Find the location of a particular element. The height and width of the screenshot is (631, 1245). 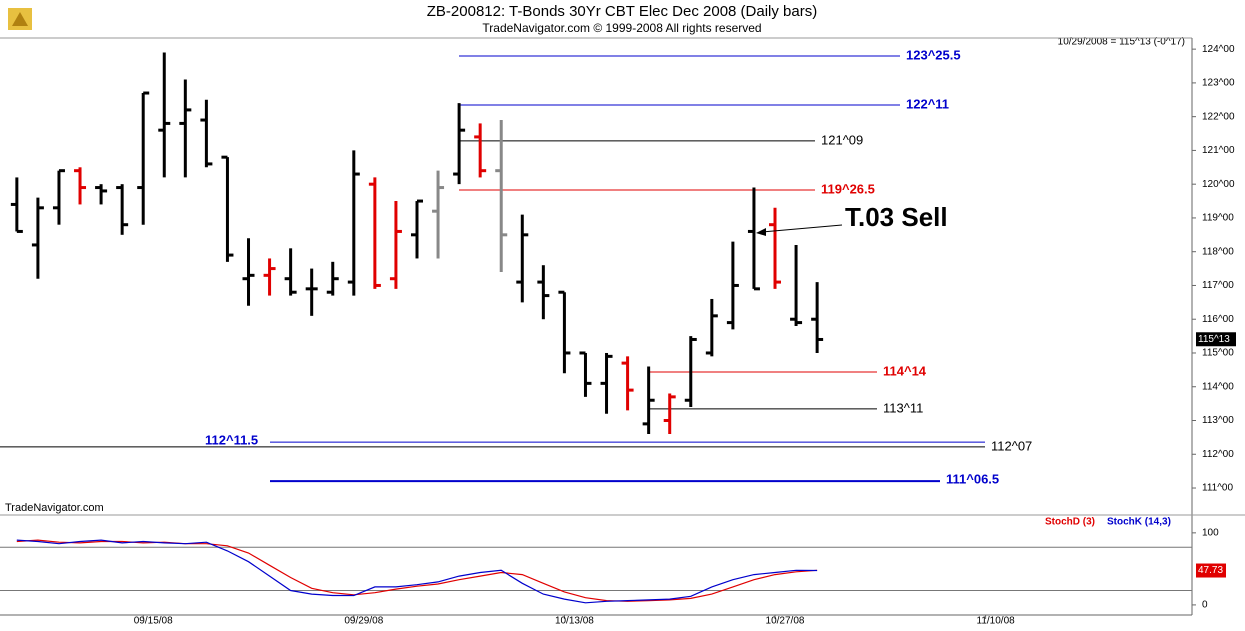

x-tick-label: 09/15/08 is located at coordinates (153, 621).